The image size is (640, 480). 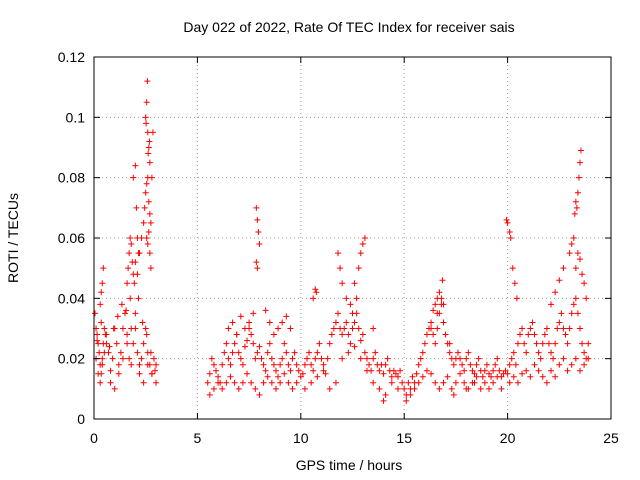 I want to click on x-tick-label: 20, so click(x=508, y=438).